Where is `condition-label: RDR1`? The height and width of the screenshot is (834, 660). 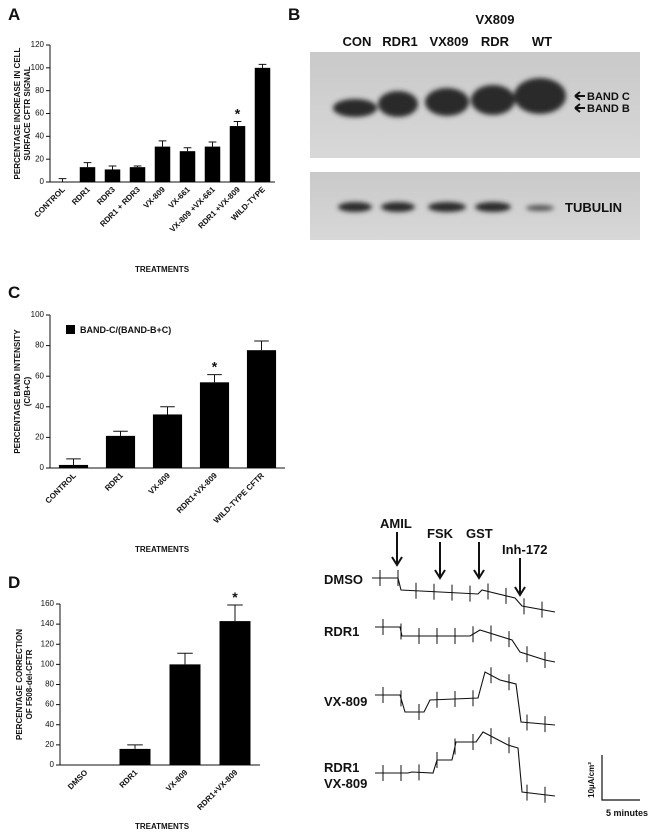 condition-label: RDR1 is located at coordinates (341, 631).